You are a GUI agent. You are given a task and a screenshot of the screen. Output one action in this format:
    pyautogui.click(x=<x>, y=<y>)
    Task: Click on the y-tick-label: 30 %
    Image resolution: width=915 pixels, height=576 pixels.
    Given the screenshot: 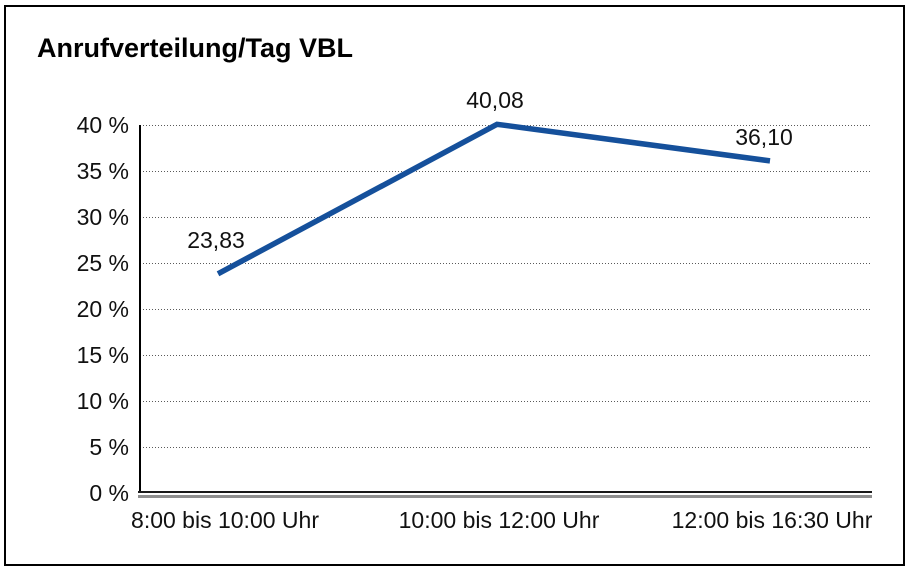 What is the action you would take?
    pyautogui.click(x=102, y=217)
    